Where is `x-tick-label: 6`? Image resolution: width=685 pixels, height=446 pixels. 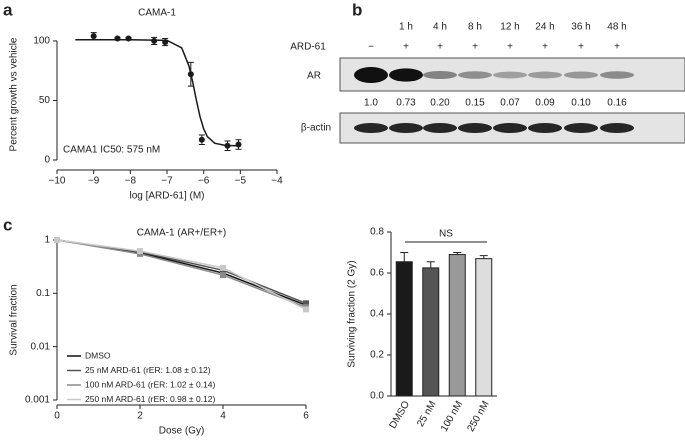 x-tick-label: 6 is located at coordinates (306, 416).